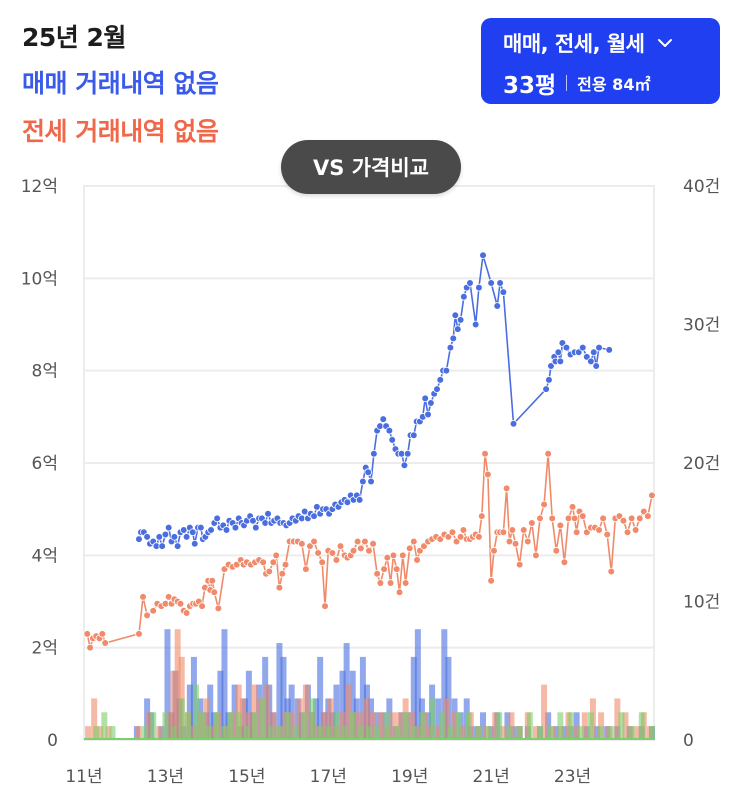  I want to click on type-area-filter-button: 매매, 전세, 월세 33평 전용 84㎡, so click(600, 61).